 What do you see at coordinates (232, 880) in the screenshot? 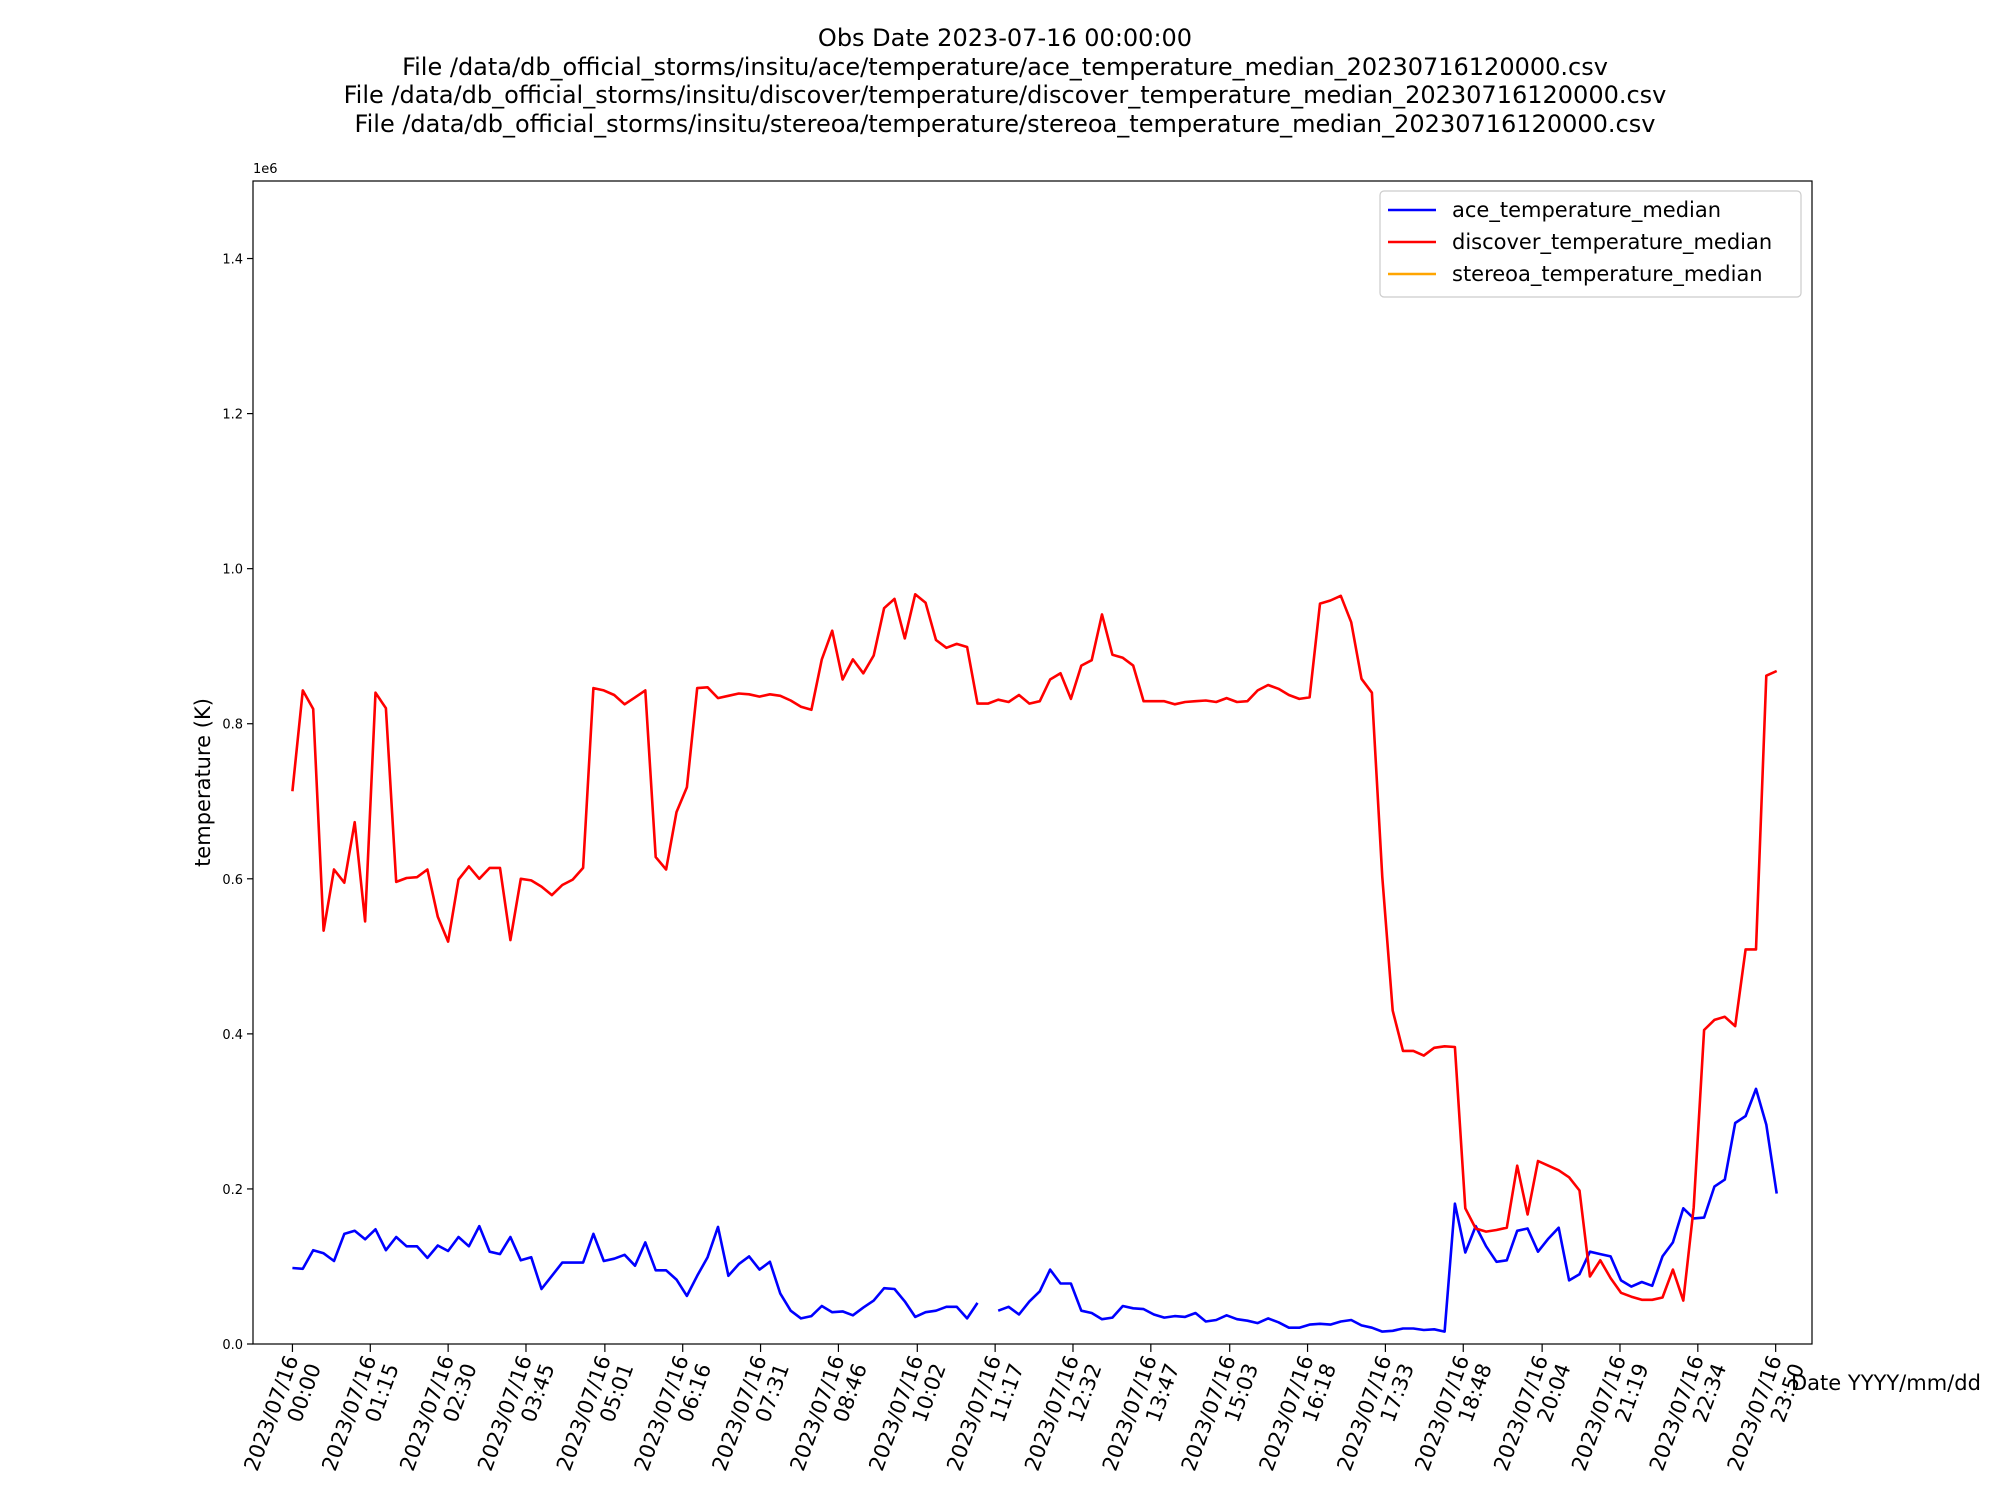
I see `y-tick-label: 0.6` at bounding box center [232, 880].